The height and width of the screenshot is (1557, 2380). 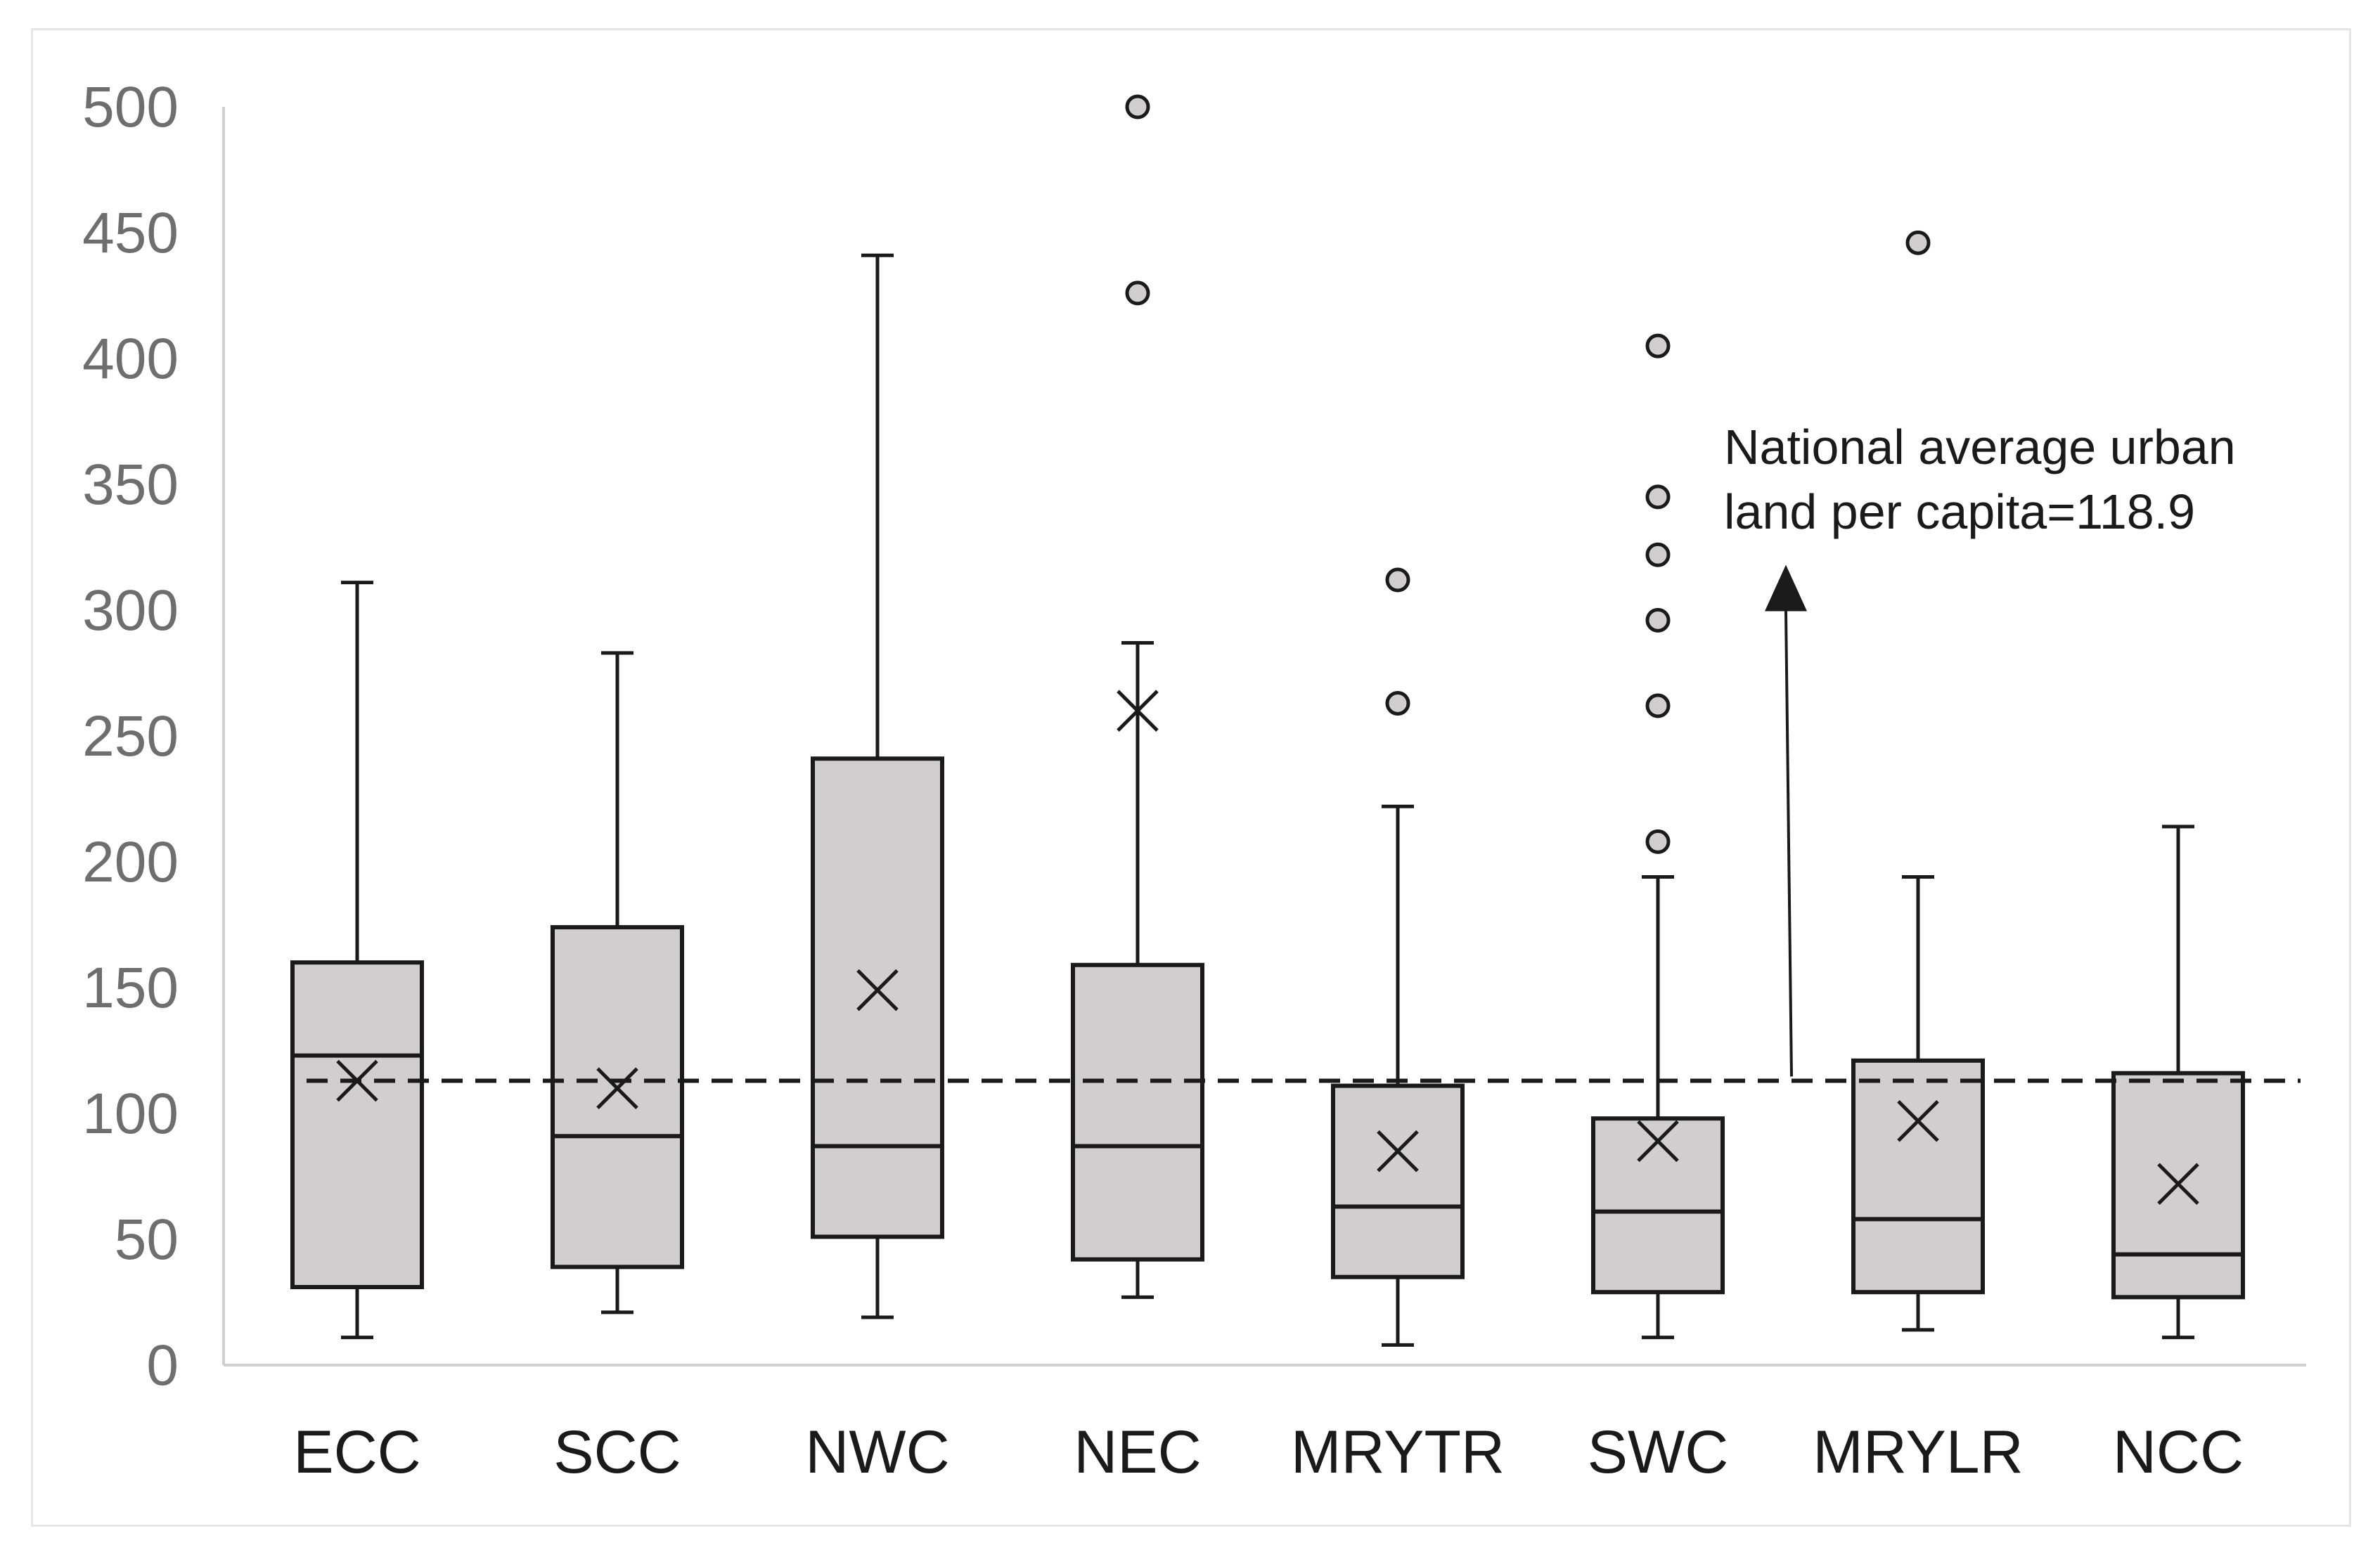 What do you see at coordinates (130, 233) in the screenshot?
I see `y-tick-label-450: 450` at bounding box center [130, 233].